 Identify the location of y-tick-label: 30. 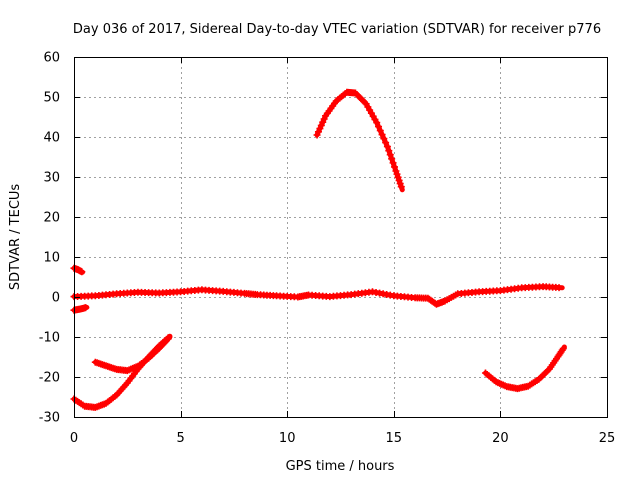
(51, 178).